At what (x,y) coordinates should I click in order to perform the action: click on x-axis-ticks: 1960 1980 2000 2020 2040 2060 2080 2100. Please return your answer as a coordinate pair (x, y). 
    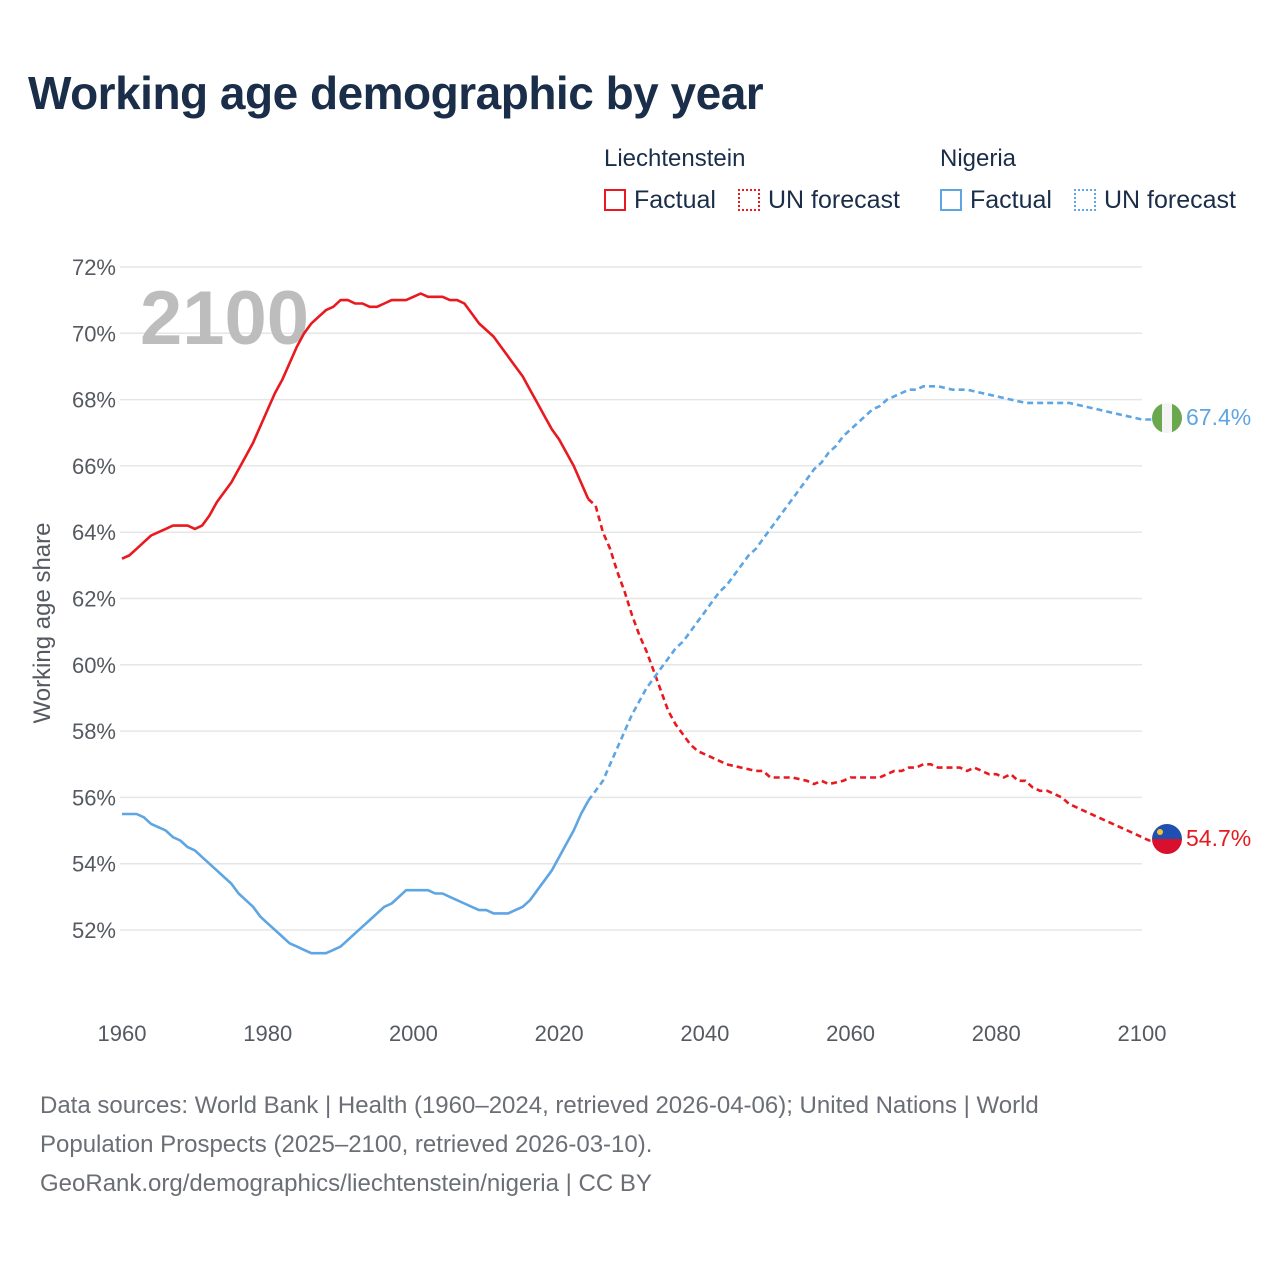
    Looking at the image, I should click on (632, 1033).